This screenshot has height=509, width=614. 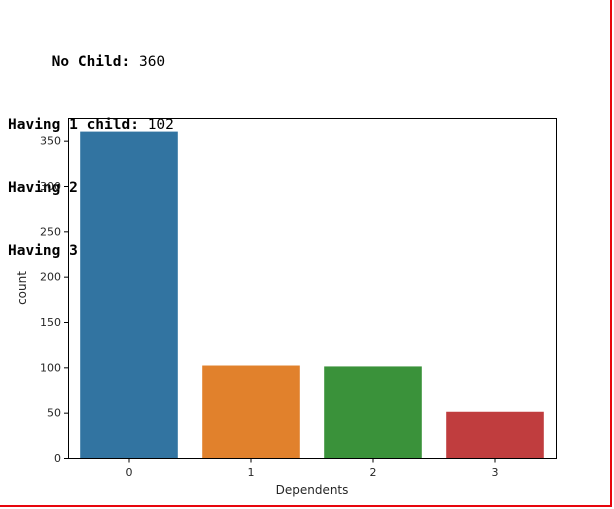 I want to click on y-axis-label: count, so click(x=22, y=288).